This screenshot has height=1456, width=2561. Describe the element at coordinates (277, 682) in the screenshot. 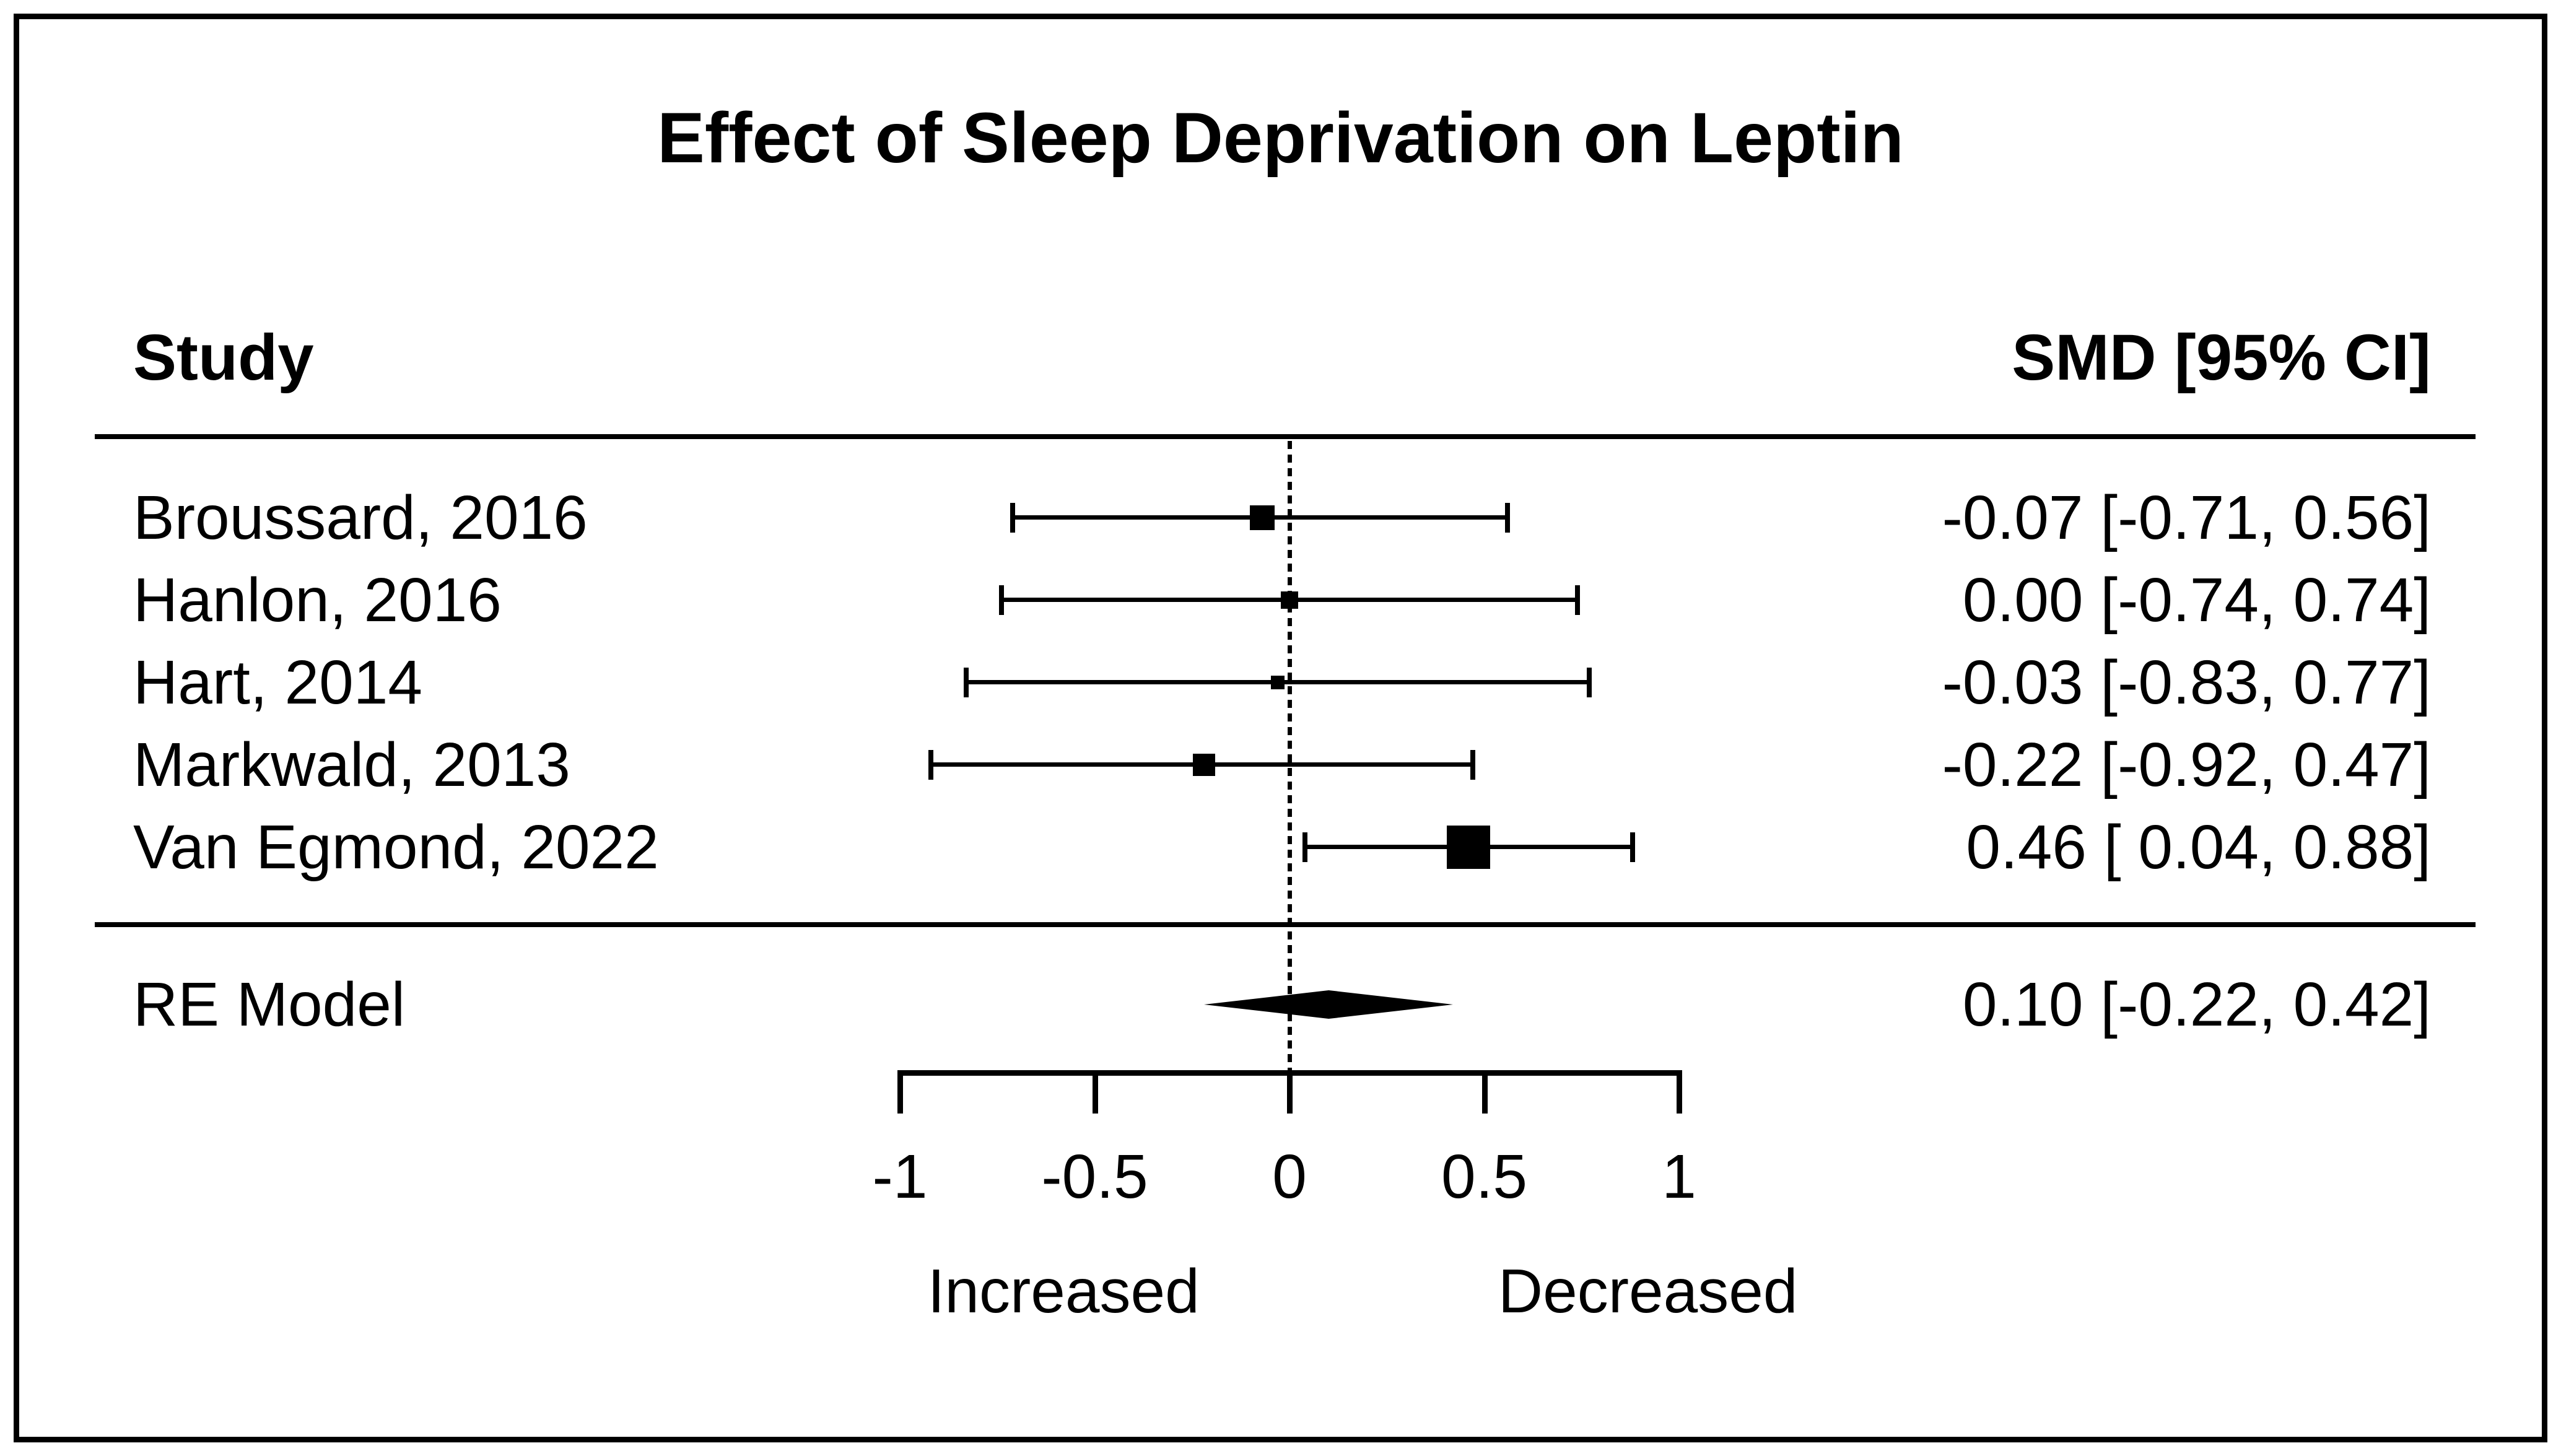

I see `study-label: Hart, 2014` at that location.